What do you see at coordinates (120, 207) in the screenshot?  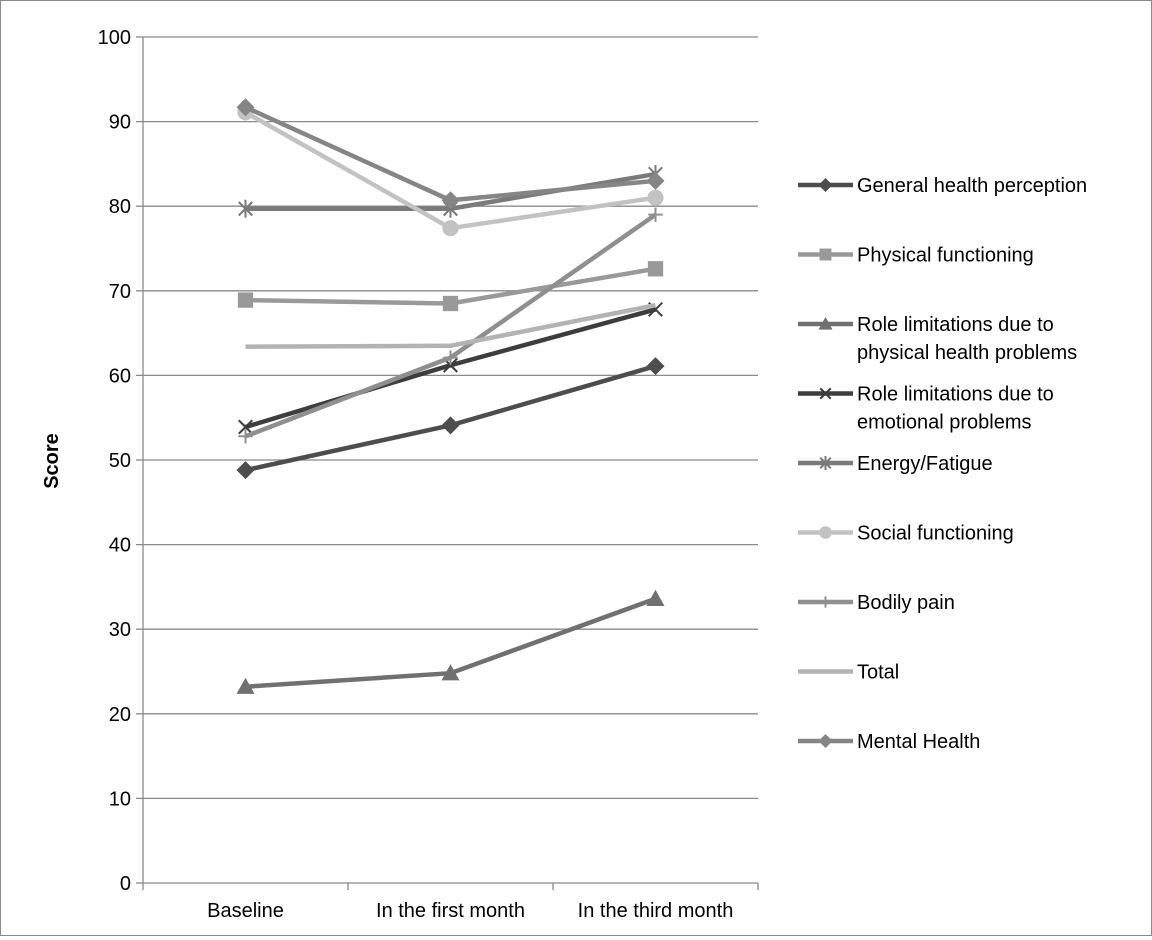 I see `y-tick-label: 80` at bounding box center [120, 207].